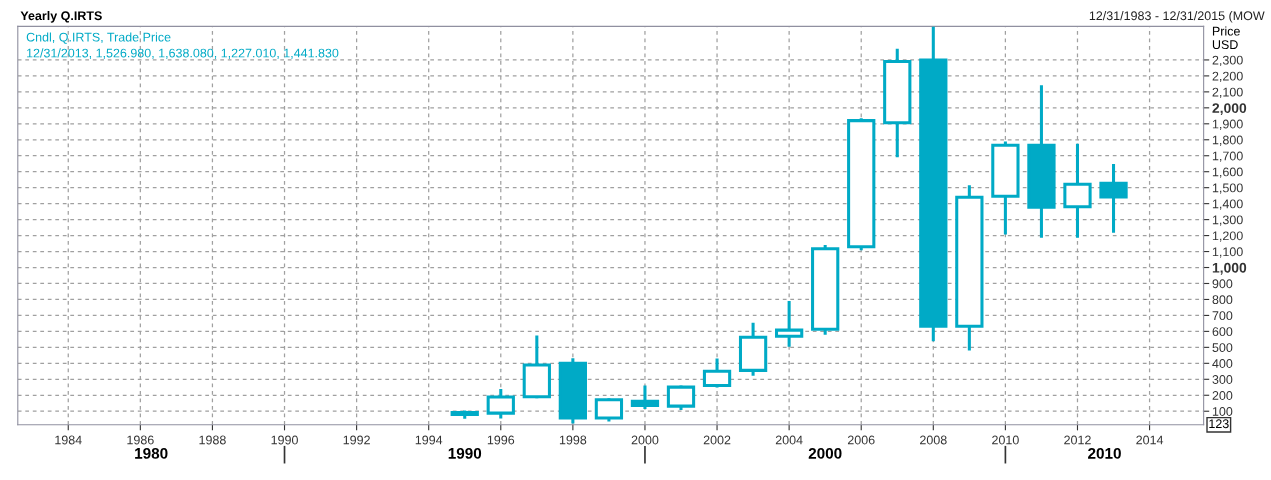  What do you see at coordinates (1077, 440) in the screenshot?
I see `x-tick-label: 2012` at bounding box center [1077, 440].